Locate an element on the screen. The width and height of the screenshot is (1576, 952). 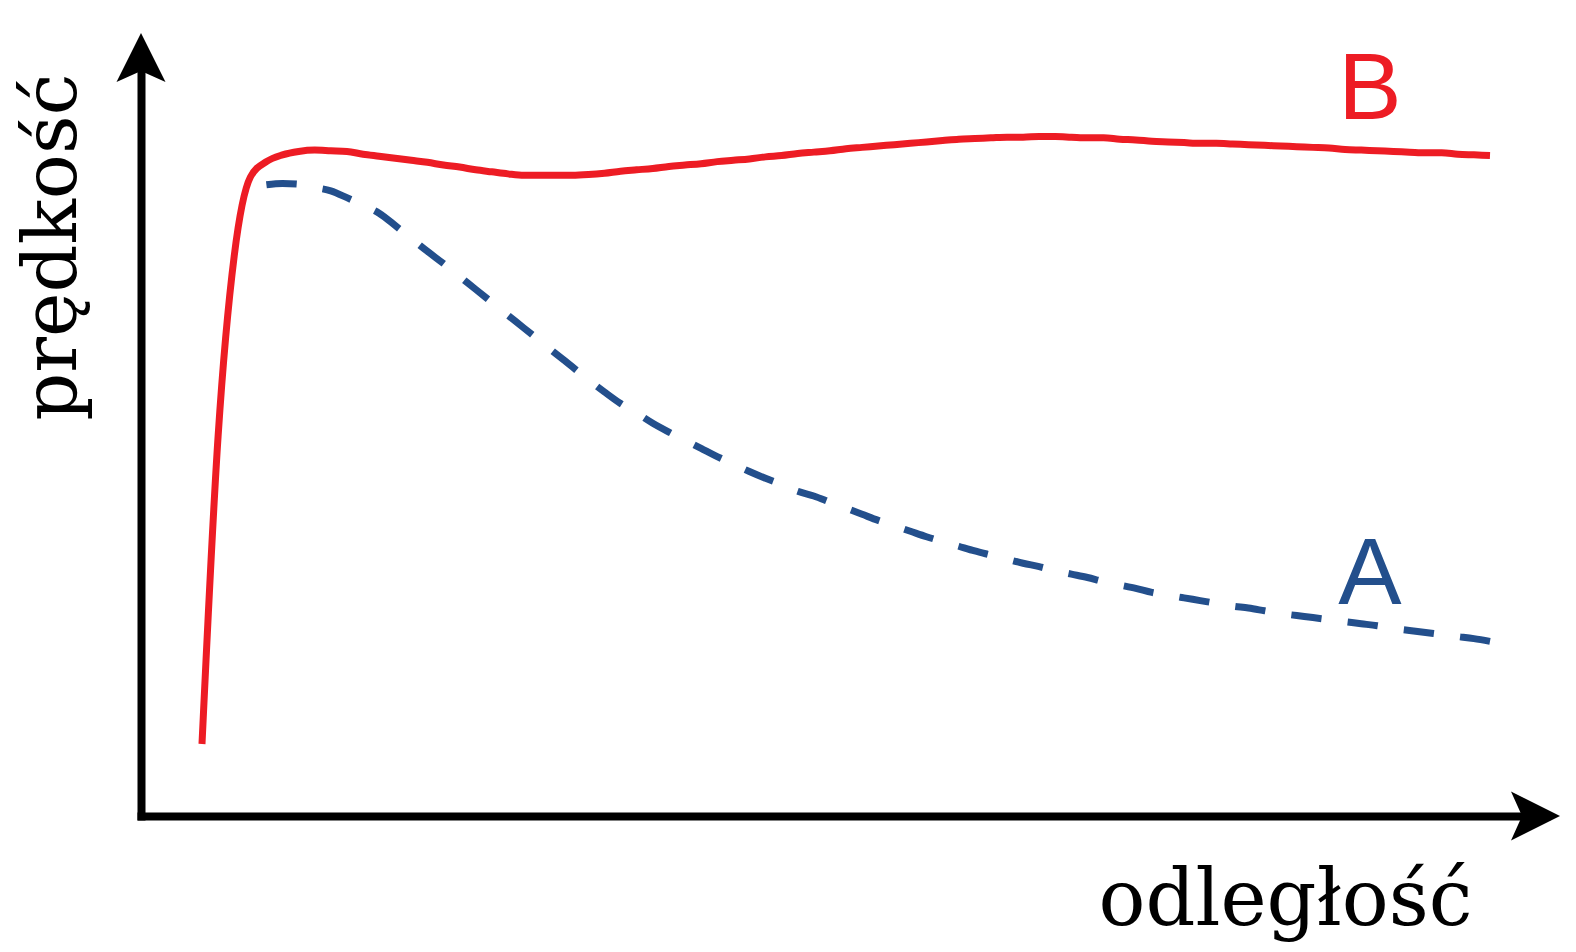
y-axis-title: prędkość is located at coordinates (49, 247).